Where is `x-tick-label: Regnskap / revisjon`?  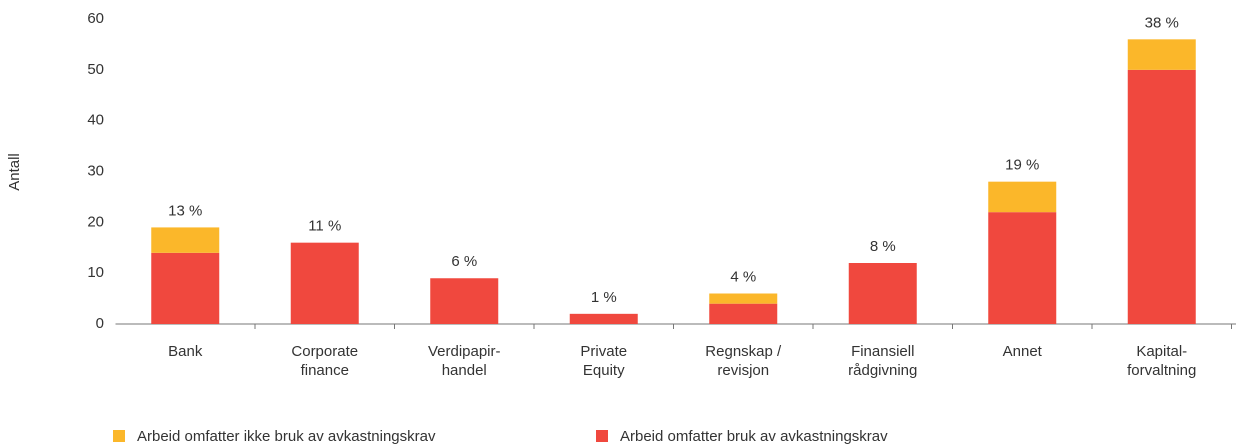 x-tick-label: Regnskap / revisjon is located at coordinates (743, 361).